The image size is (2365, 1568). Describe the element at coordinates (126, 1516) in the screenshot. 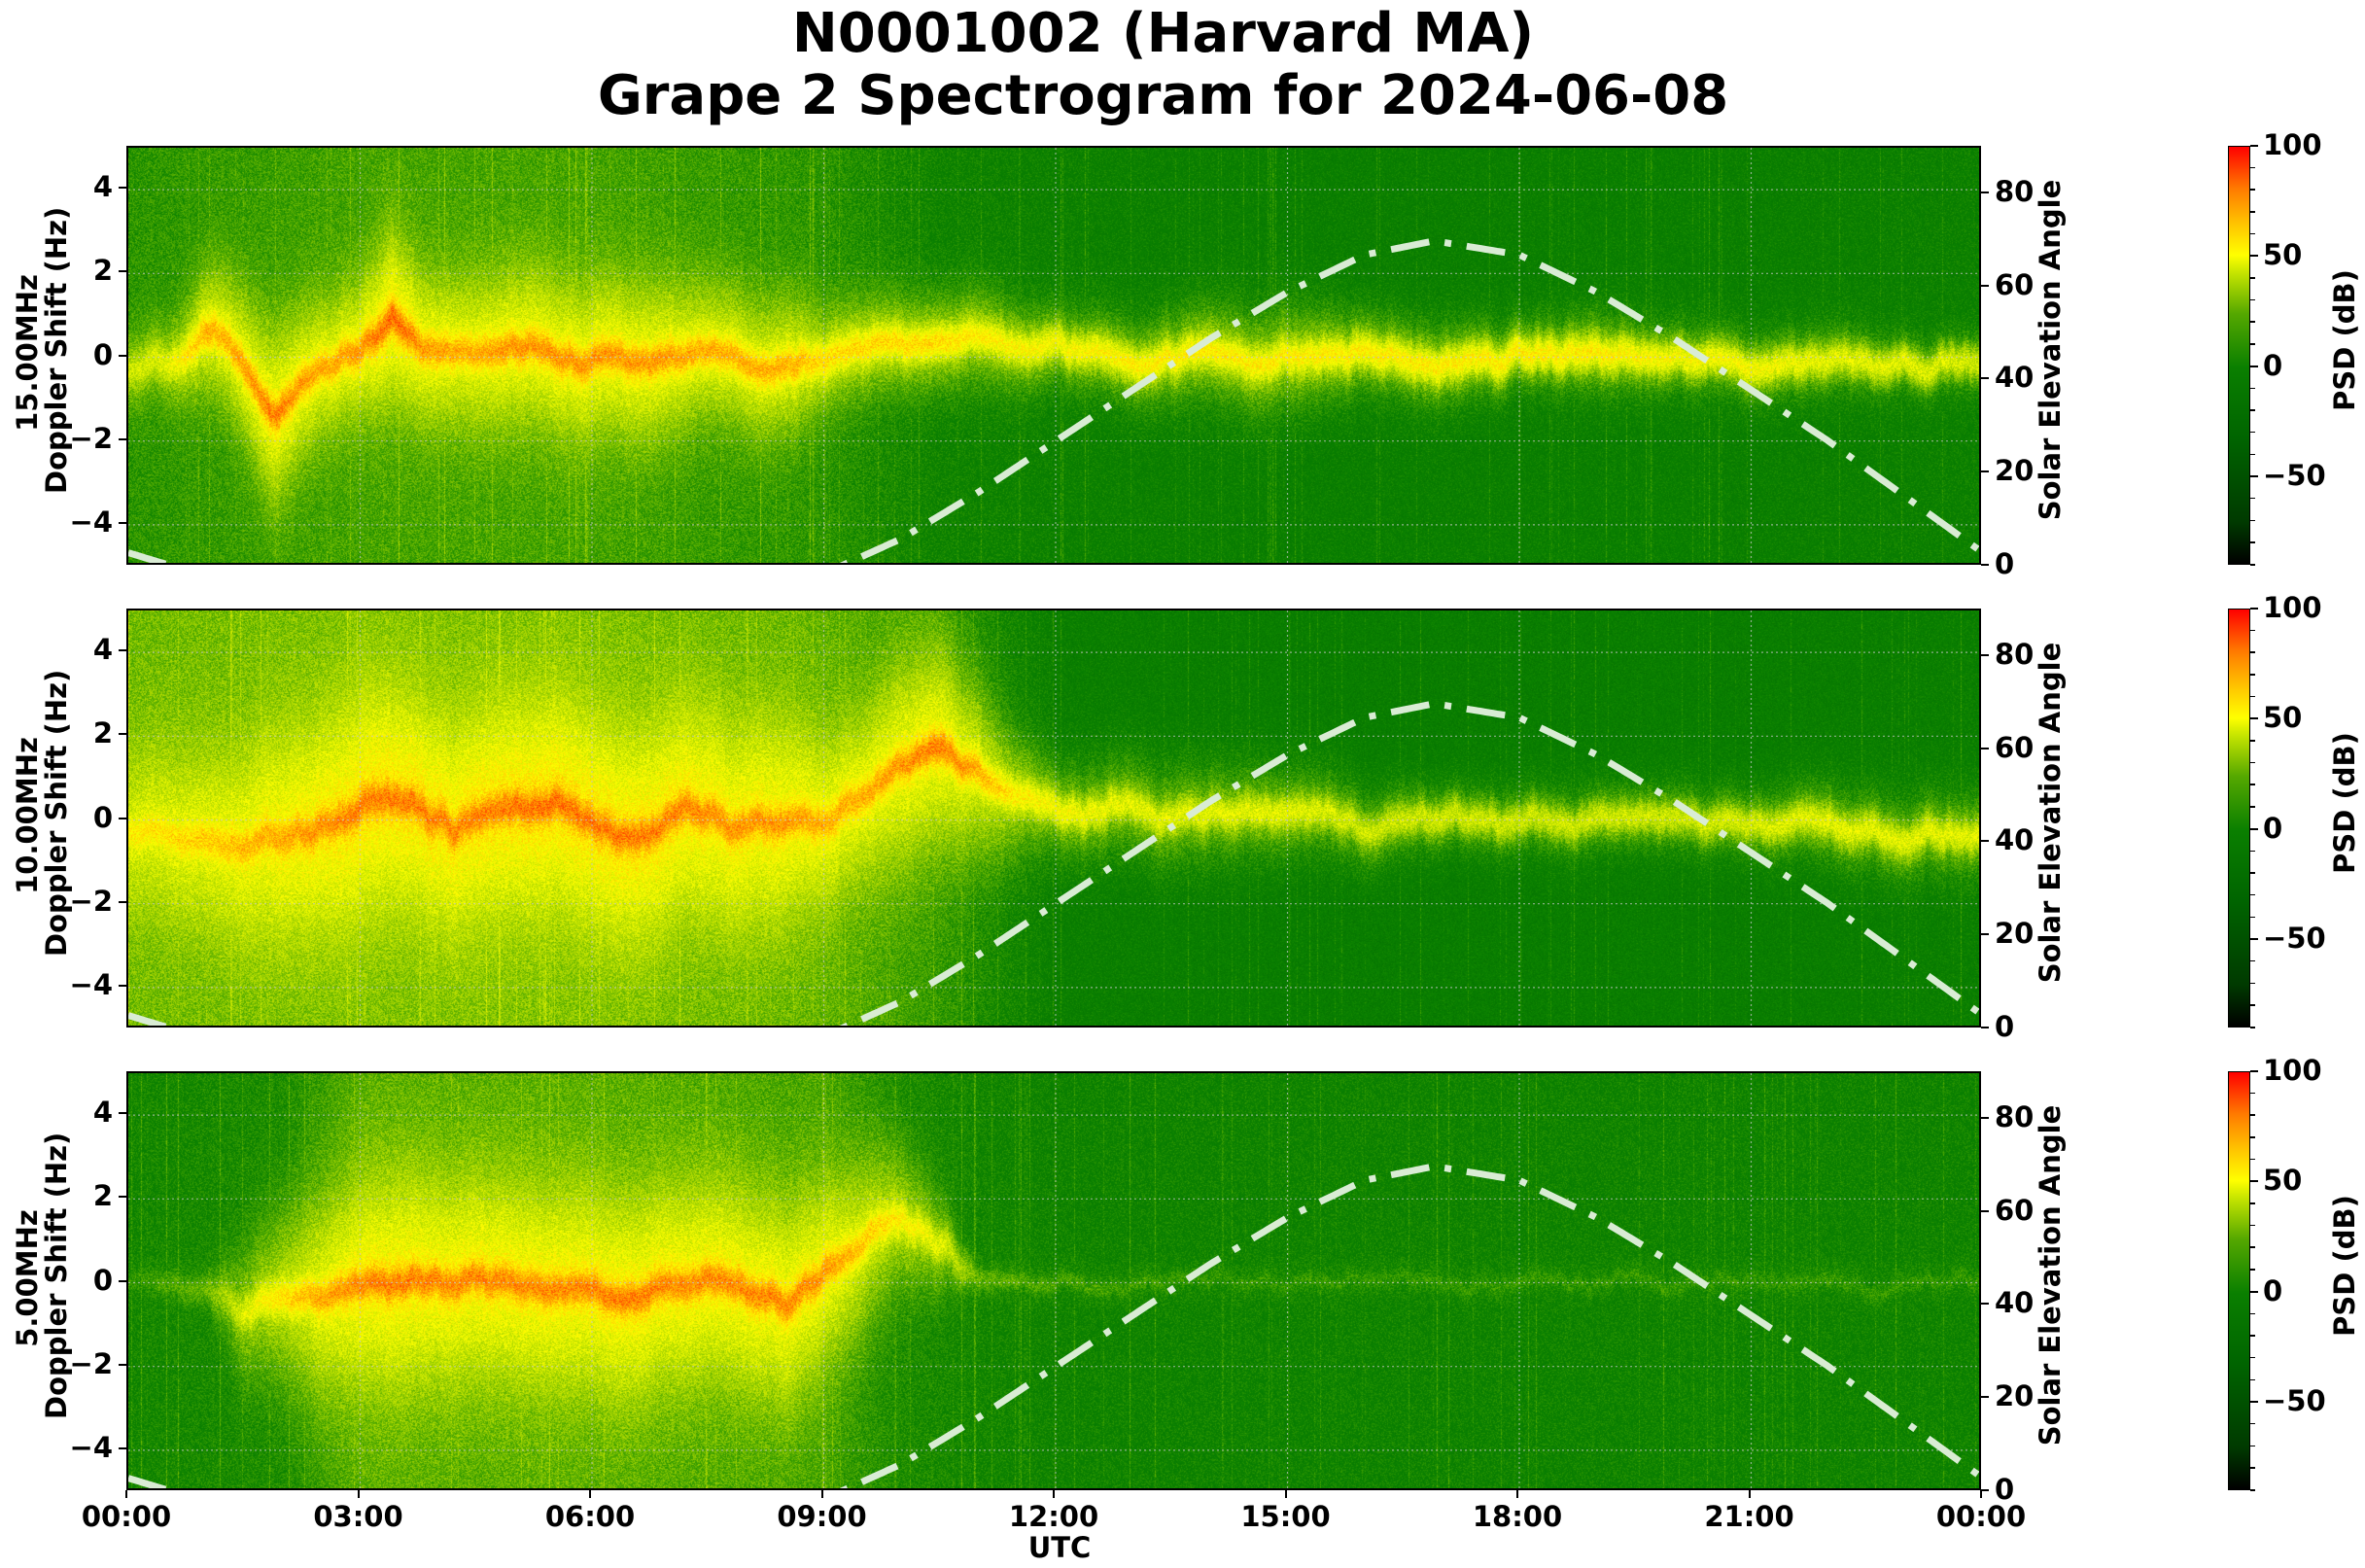

I see `x-tick-label: 00:00` at that location.